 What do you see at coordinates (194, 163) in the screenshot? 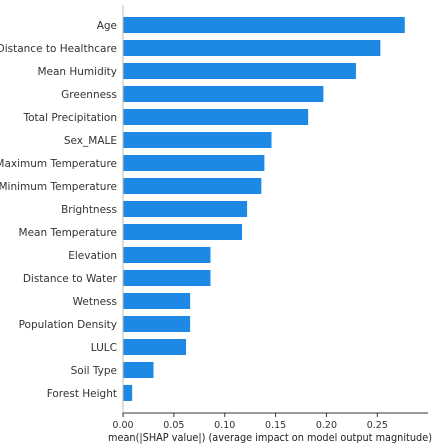
I see `bar-maximum-temperature` at bounding box center [194, 163].